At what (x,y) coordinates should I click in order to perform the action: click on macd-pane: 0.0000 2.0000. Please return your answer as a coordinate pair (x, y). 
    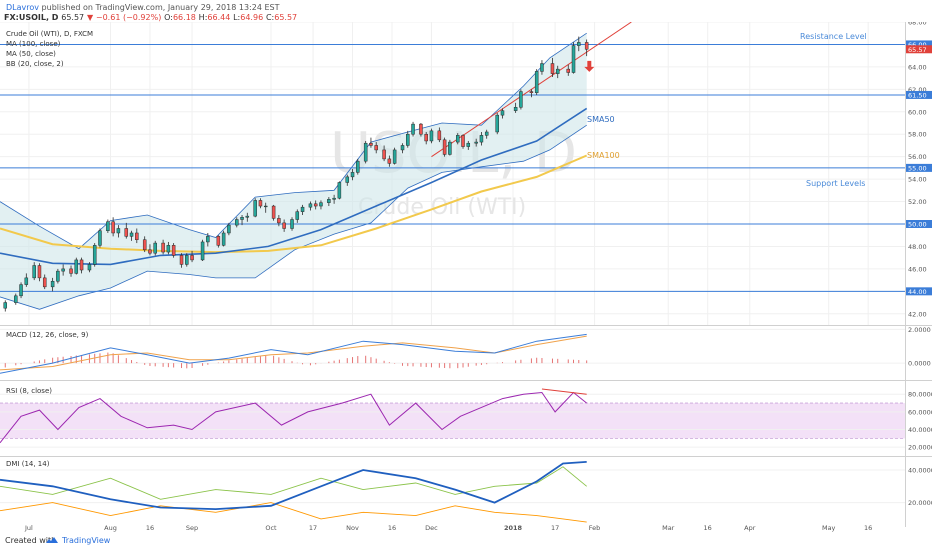
    Looking at the image, I should click on (466, 353).